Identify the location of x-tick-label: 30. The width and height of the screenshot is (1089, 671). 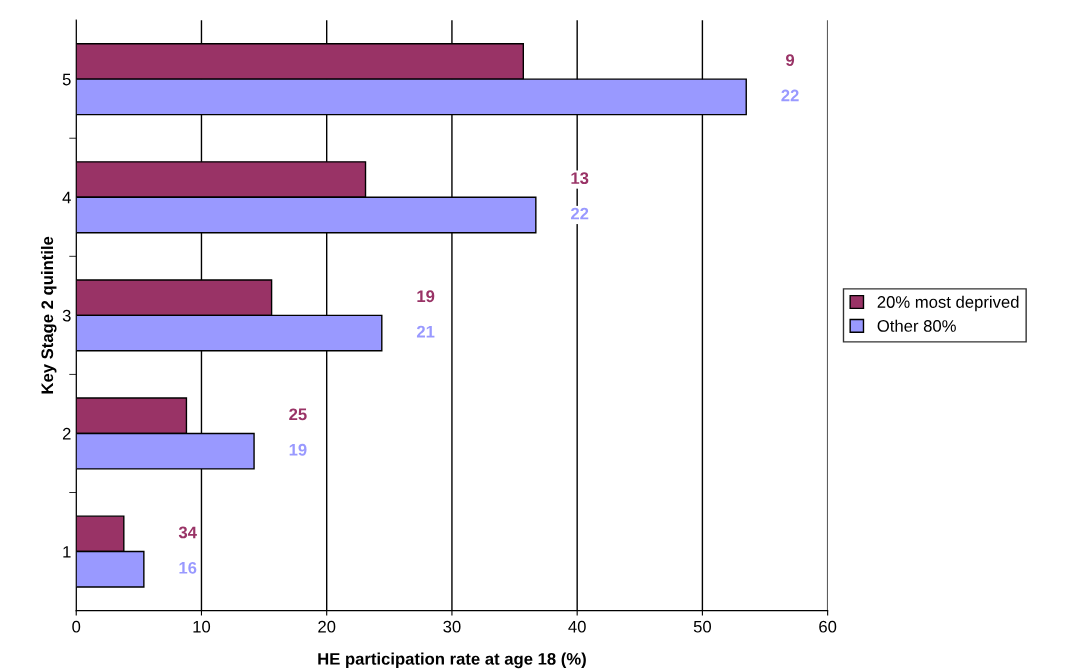
(452, 626).